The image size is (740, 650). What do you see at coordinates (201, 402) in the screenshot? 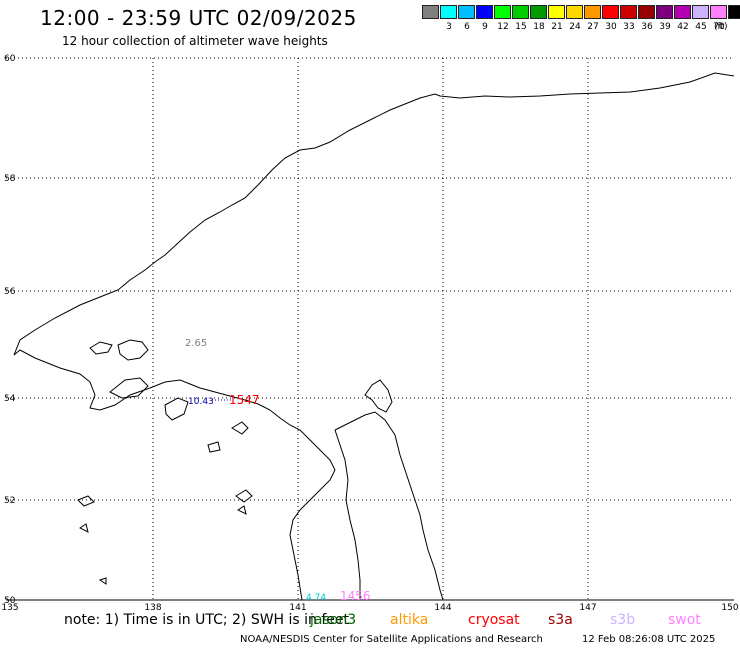
I see `wave-value-2: 10.43` at bounding box center [201, 402].